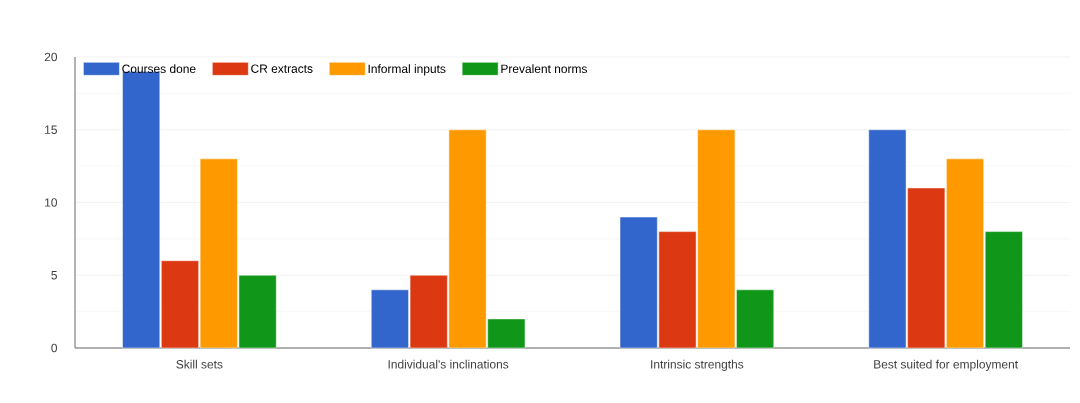  What do you see at coordinates (199, 364) in the screenshot?
I see `x-tick-label: Skill sets` at bounding box center [199, 364].